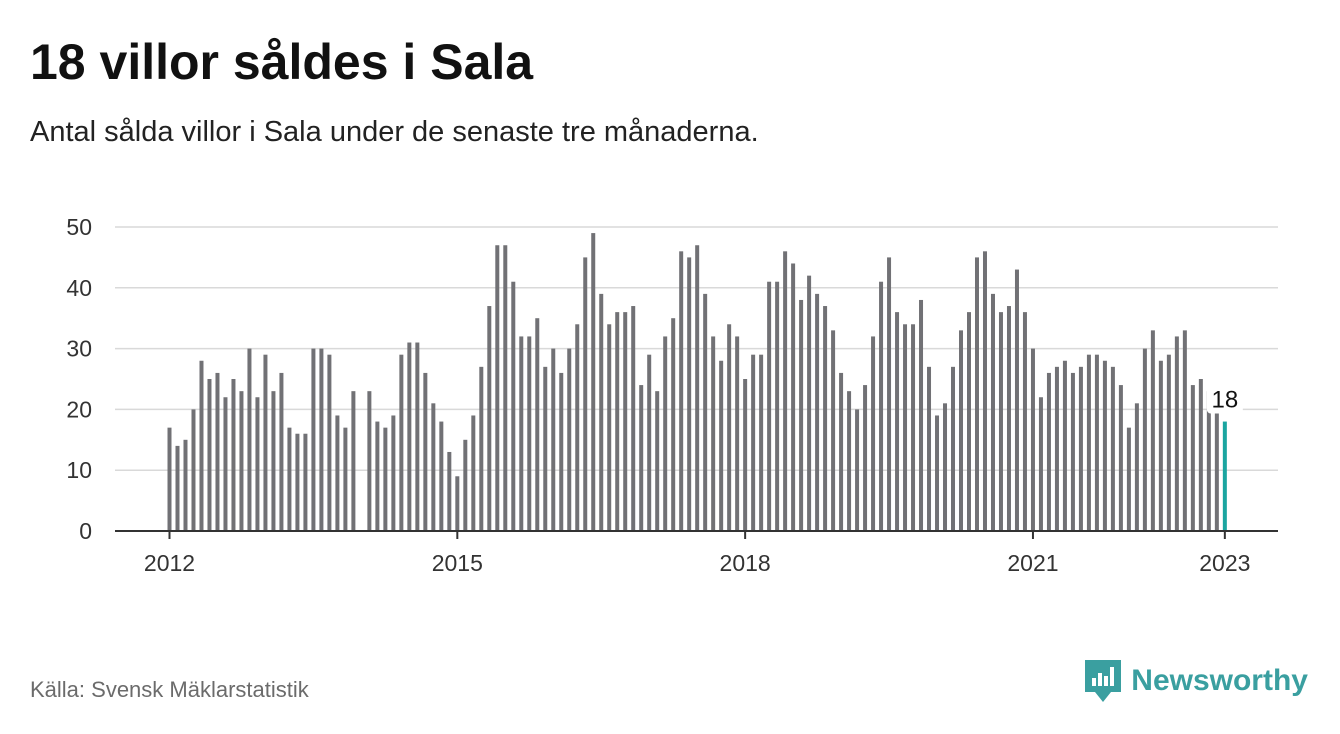  Describe the element at coordinates (79, 288) in the screenshot. I see `y-tick-label: 40` at that location.